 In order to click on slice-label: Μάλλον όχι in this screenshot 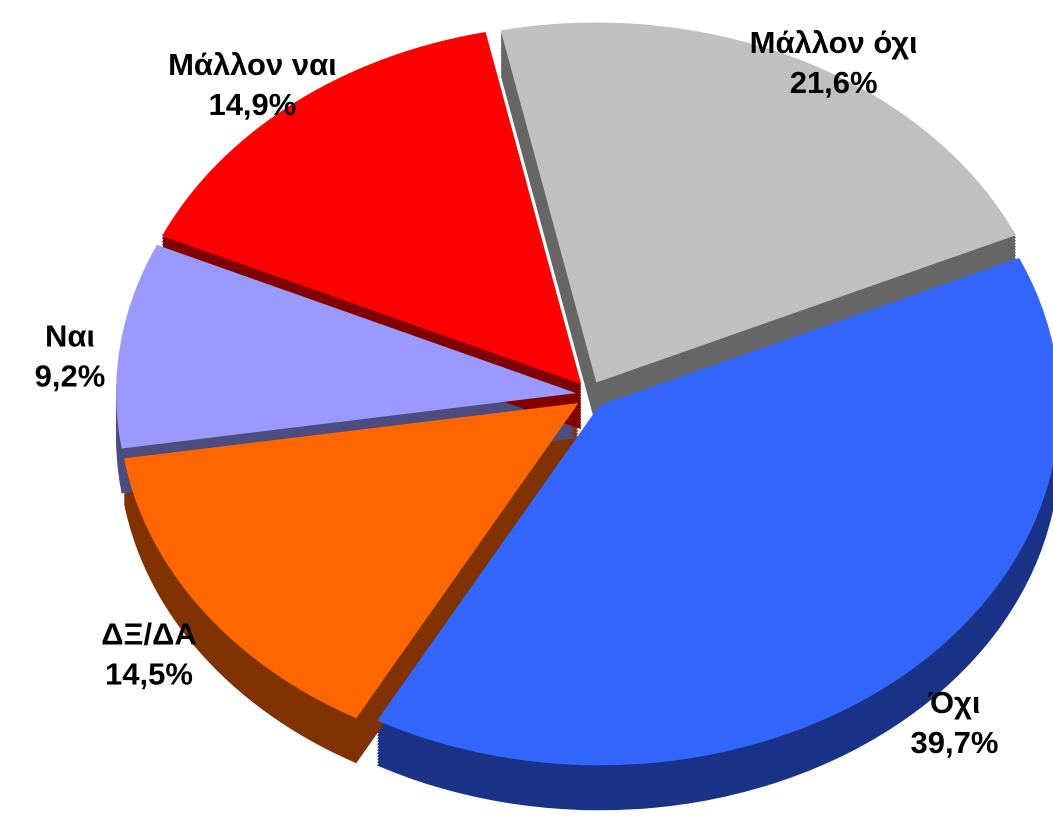, I will do `click(834, 42)`.